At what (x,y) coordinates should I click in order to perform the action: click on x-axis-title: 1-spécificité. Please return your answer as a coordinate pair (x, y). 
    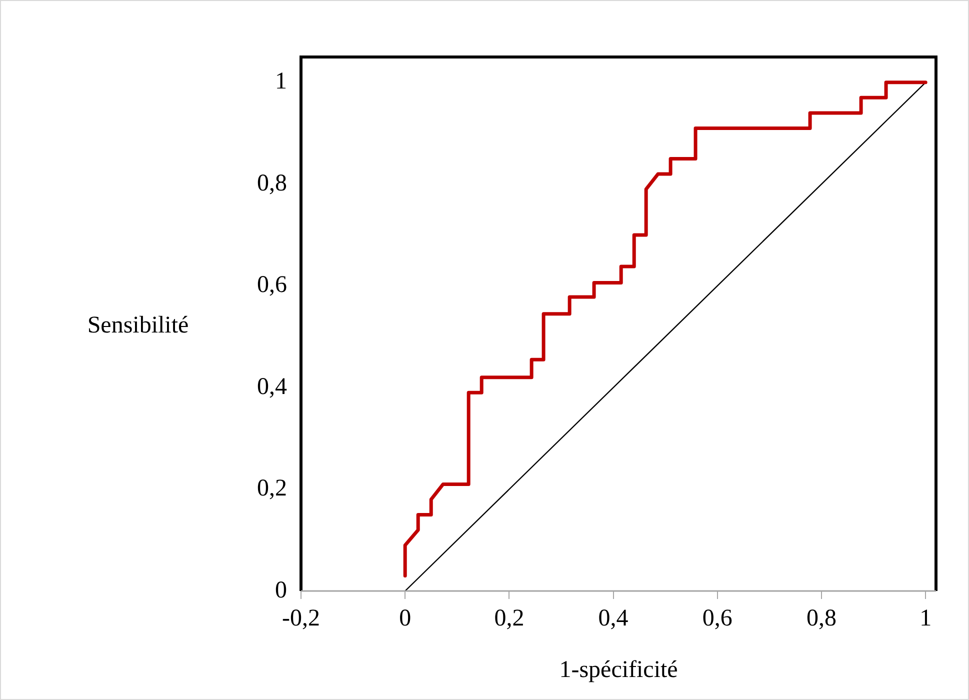
    Looking at the image, I should click on (618, 669).